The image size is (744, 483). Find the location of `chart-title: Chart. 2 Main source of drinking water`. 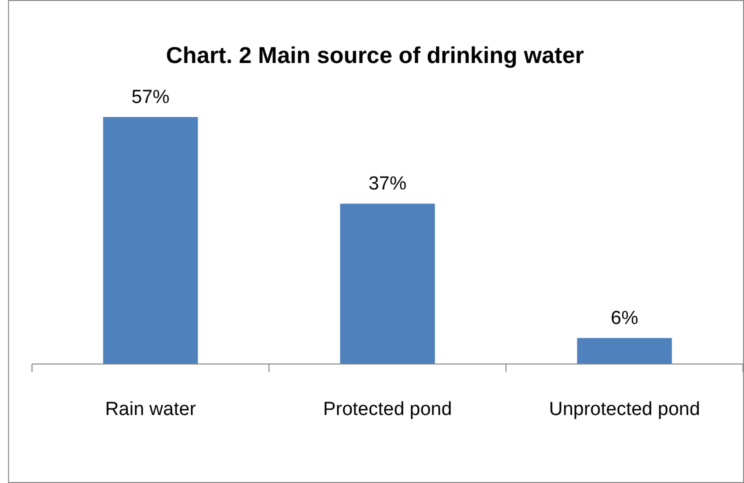

chart-title: Chart. 2 Main source of drinking water is located at coordinates (375, 55).